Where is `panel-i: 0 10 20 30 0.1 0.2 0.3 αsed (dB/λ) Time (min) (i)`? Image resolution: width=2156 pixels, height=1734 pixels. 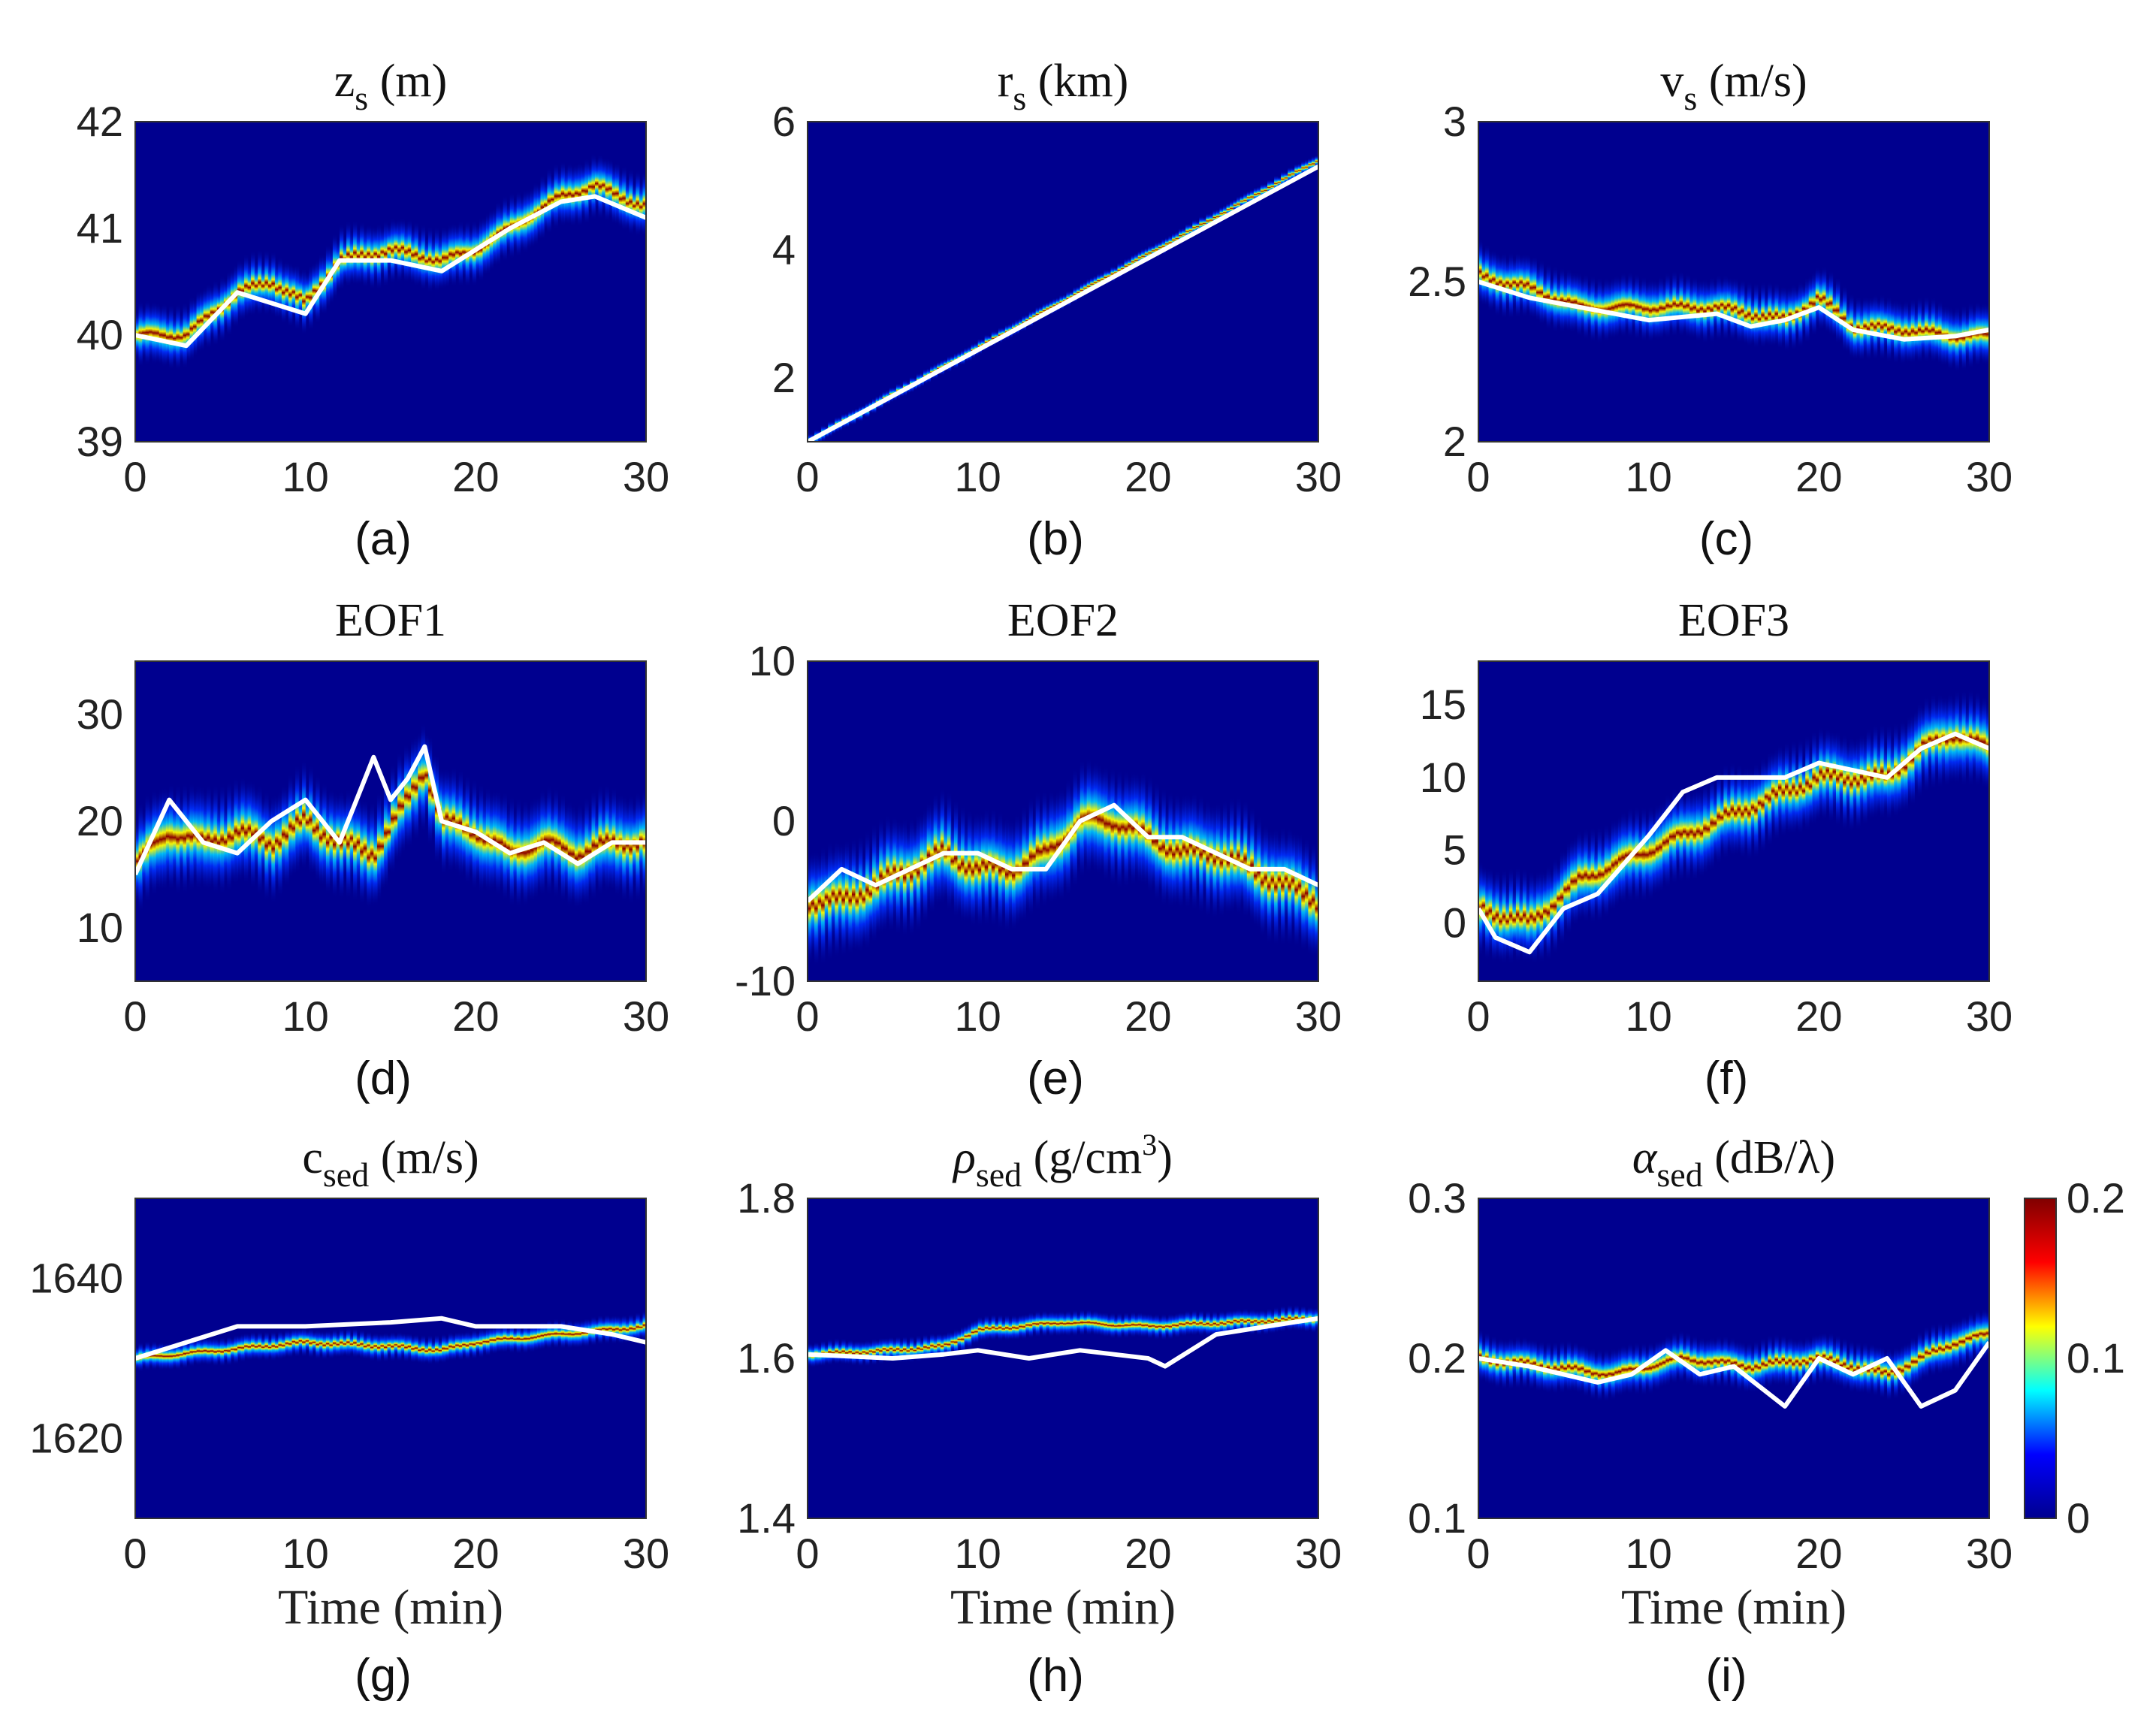
panel-i: 0 10 20 30 0.1 0.2 0.3 αsed (dB/λ) Time (min) (i) is located at coordinates (1710, 1417).